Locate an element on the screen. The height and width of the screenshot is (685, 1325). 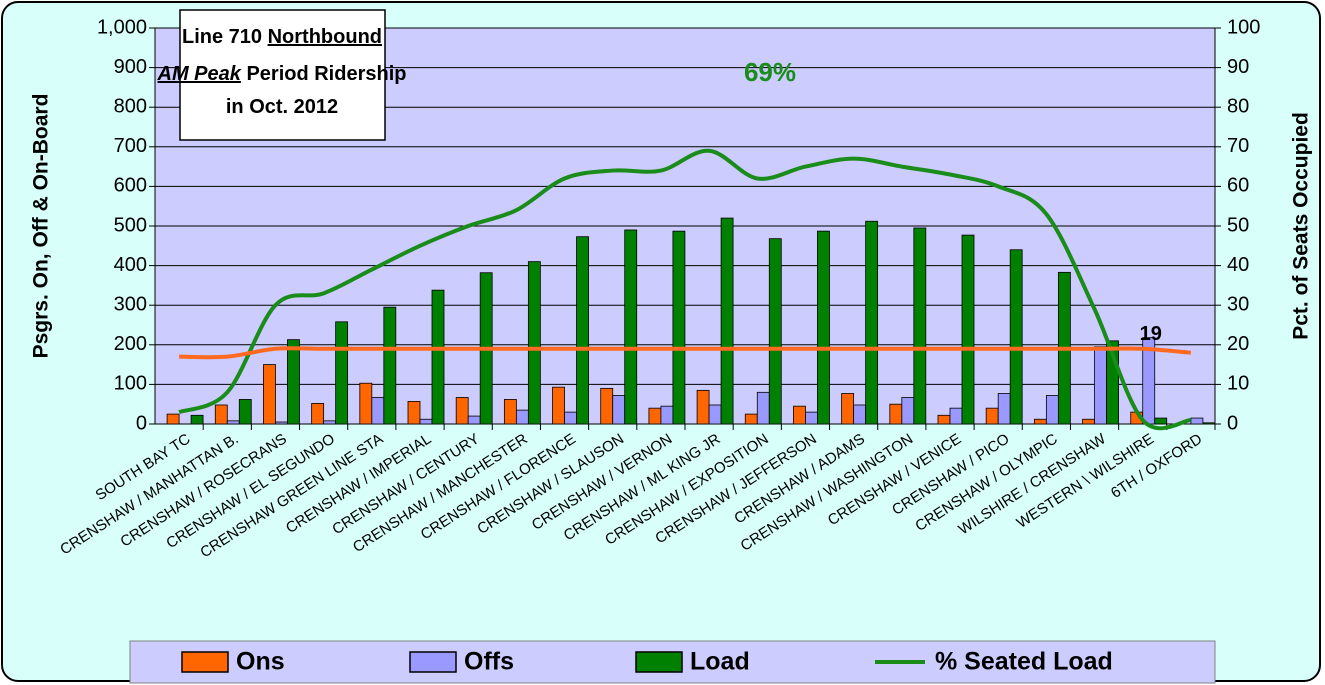
y-tick-label: 600 is located at coordinates (130, 186).